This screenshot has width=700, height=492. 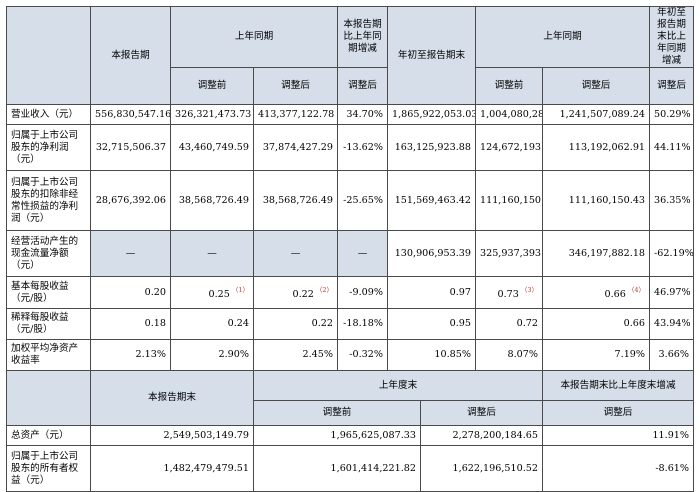 What do you see at coordinates (596, 147) in the screenshot?
I see `cell-ytd-ly-after: 113,192,062.91` at bounding box center [596, 147].